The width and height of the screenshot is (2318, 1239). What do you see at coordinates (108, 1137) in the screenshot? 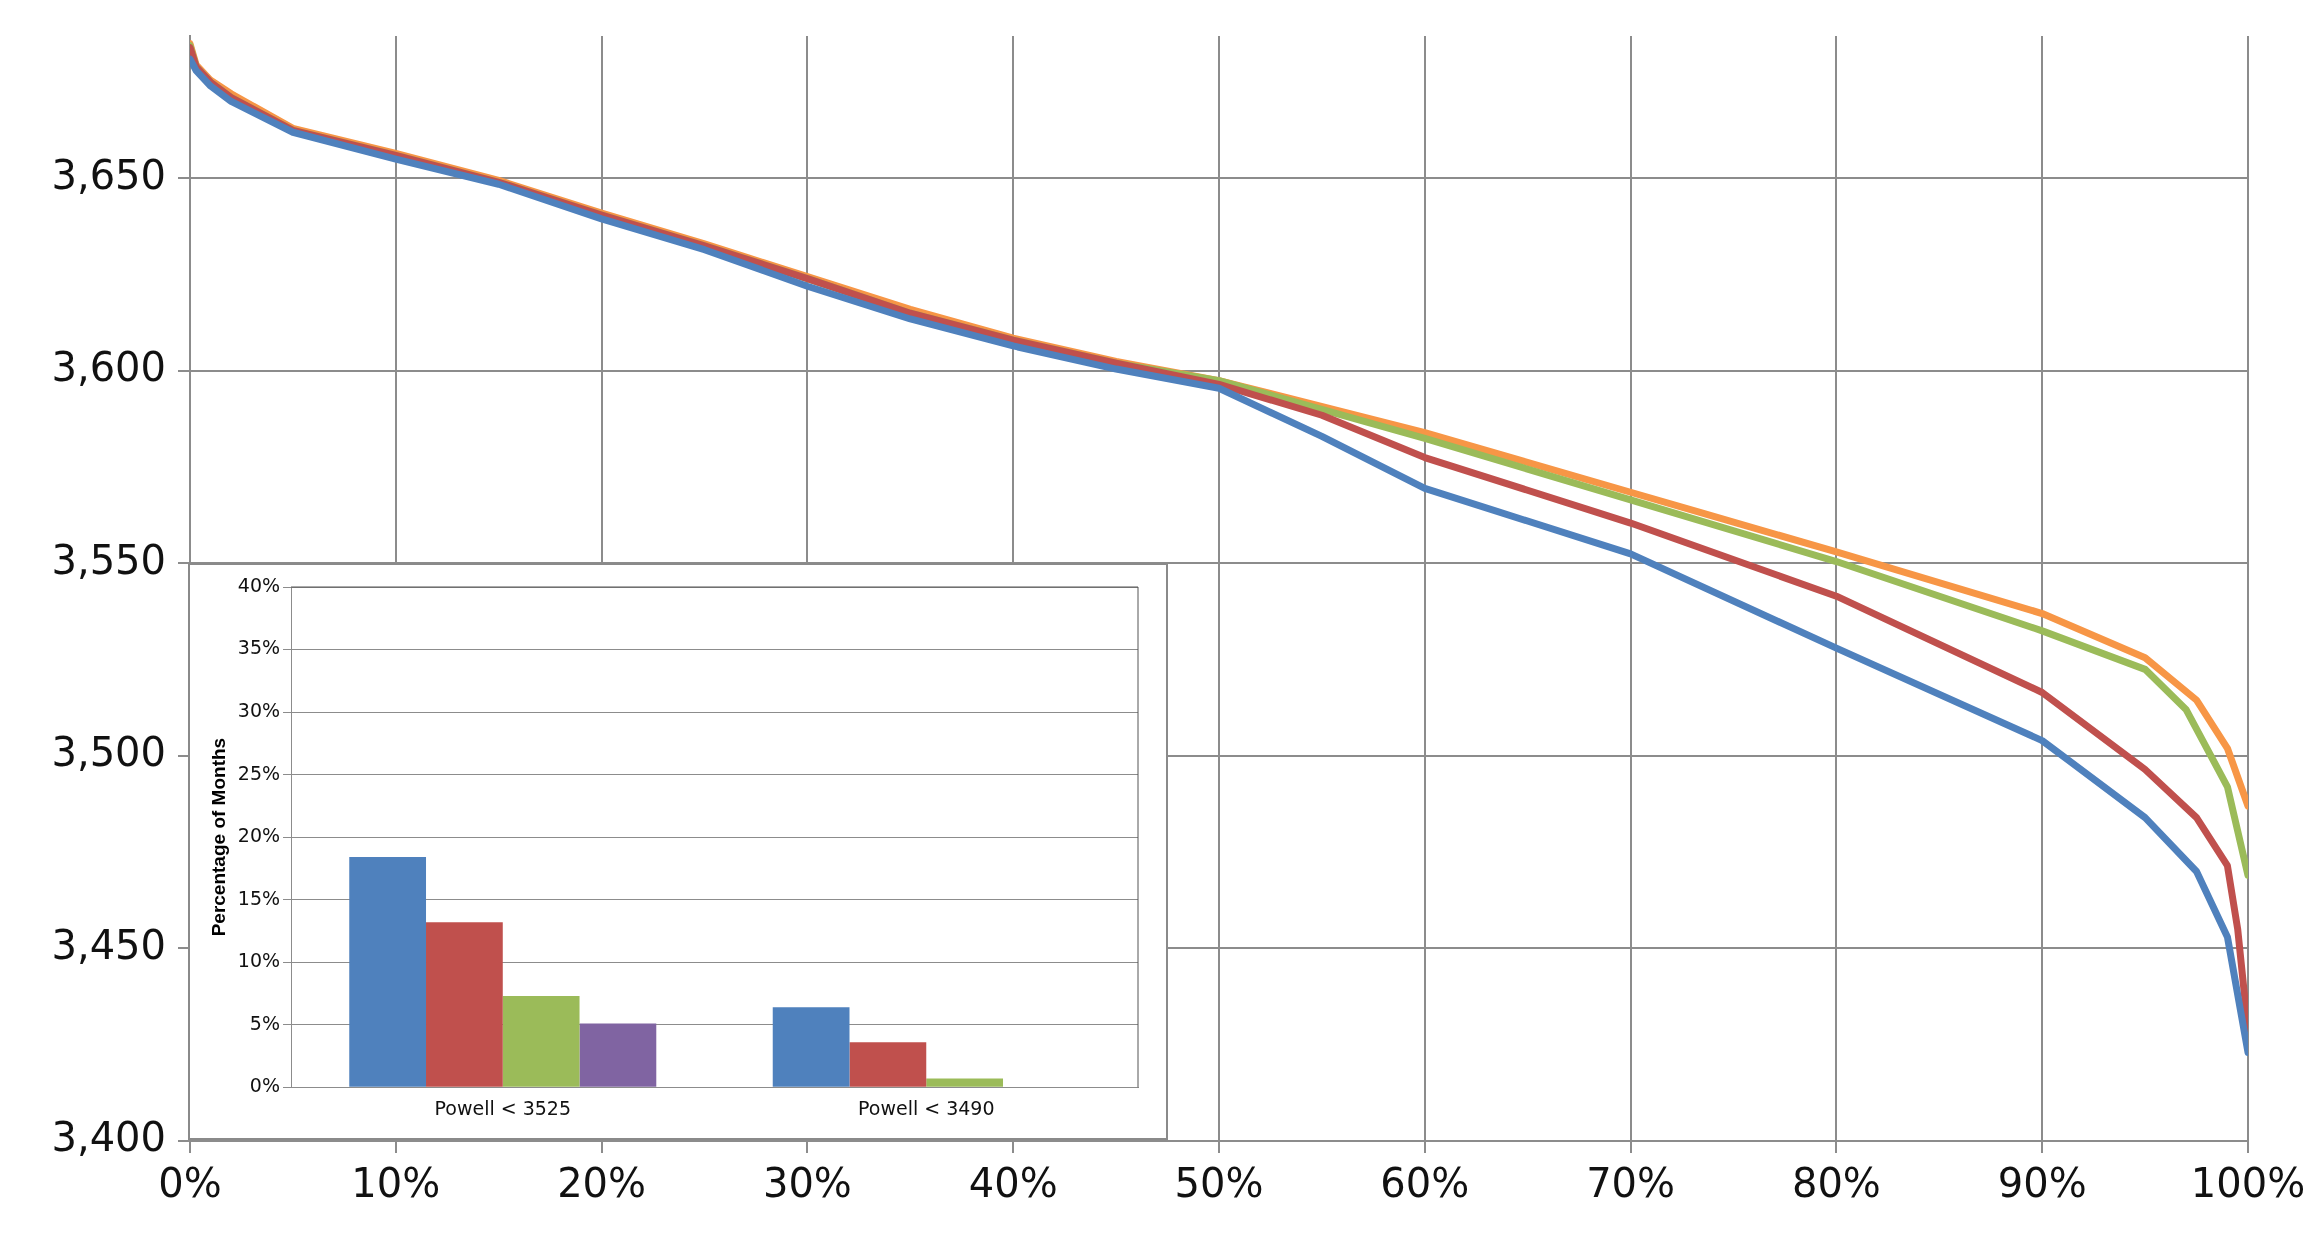
I see `y-tick-label: 3,400` at bounding box center [108, 1137].